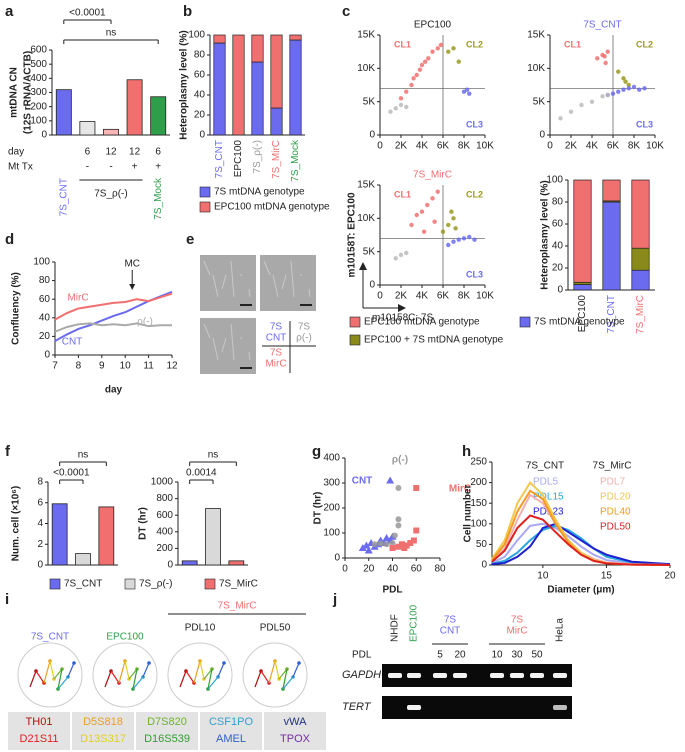 The image size is (685, 752). Describe the element at coordinates (295, 739) in the screenshot. I see `locus-label: TPOX` at that location.